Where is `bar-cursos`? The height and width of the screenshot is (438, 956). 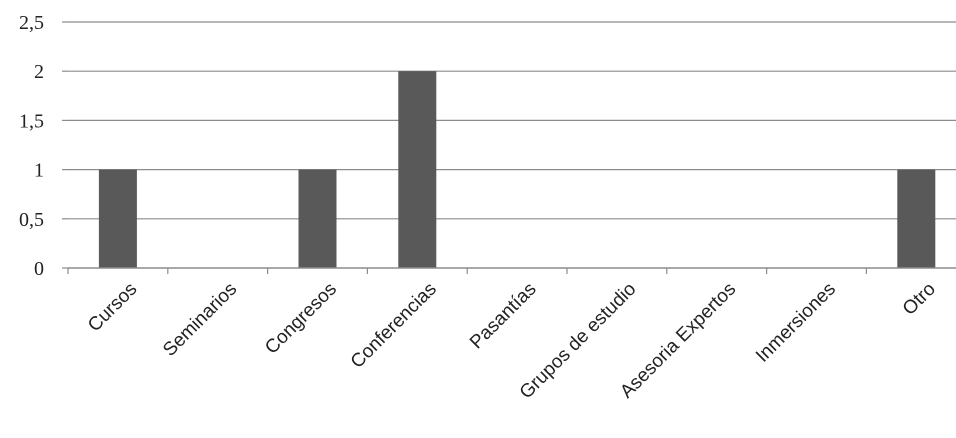
bar-cursos is located at coordinates (117, 218).